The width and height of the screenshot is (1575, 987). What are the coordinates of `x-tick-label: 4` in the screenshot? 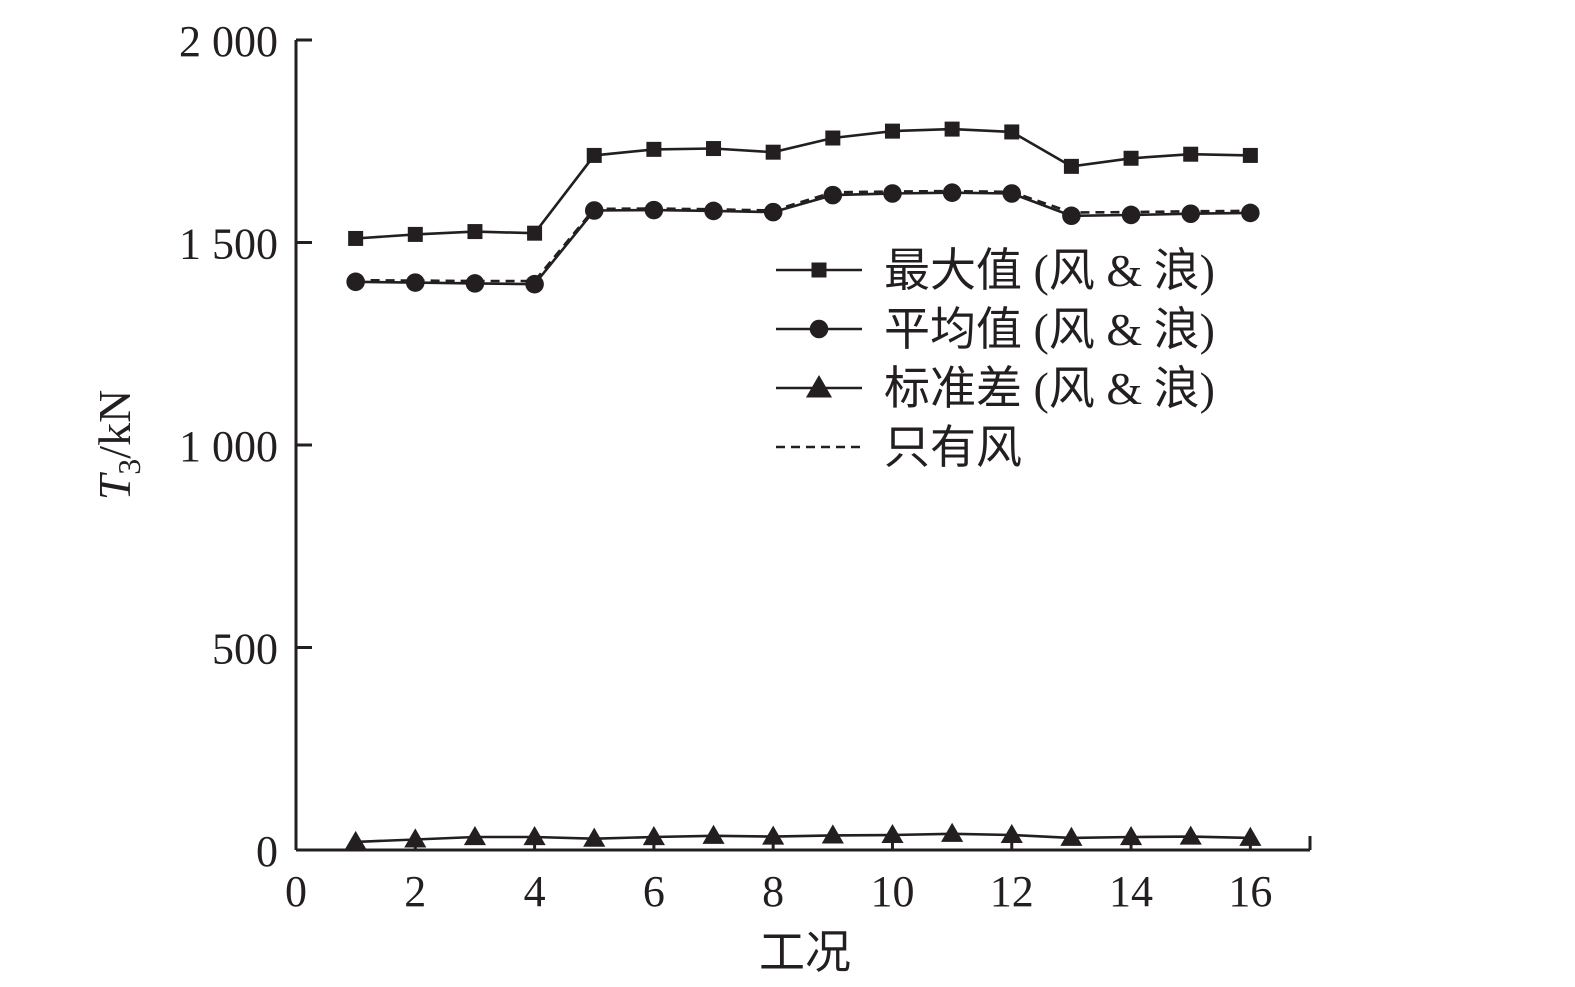 It's located at (535, 891).